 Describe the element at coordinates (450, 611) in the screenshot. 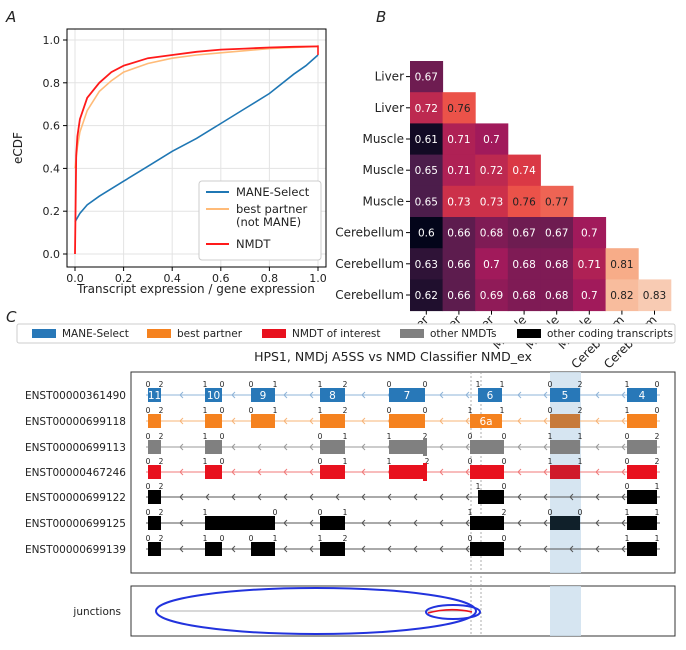

I see `junction-arc-nmd` at that location.